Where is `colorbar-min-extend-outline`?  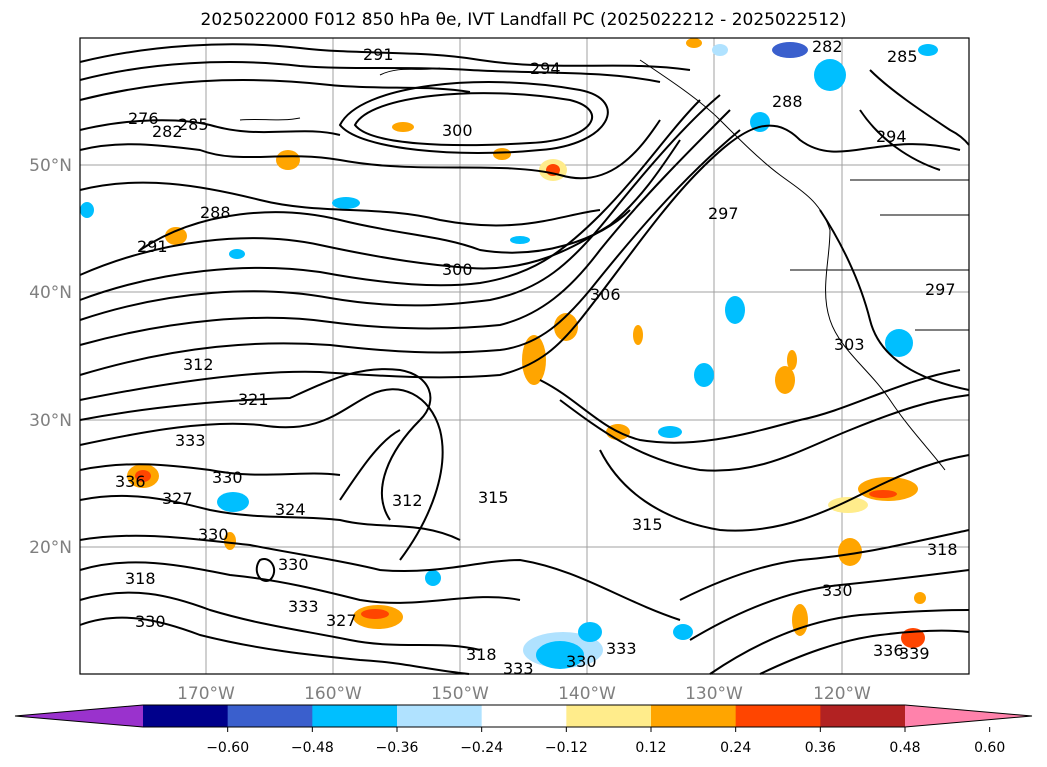 colorbar-min-extend-outline is located at coordinates (79, 716).